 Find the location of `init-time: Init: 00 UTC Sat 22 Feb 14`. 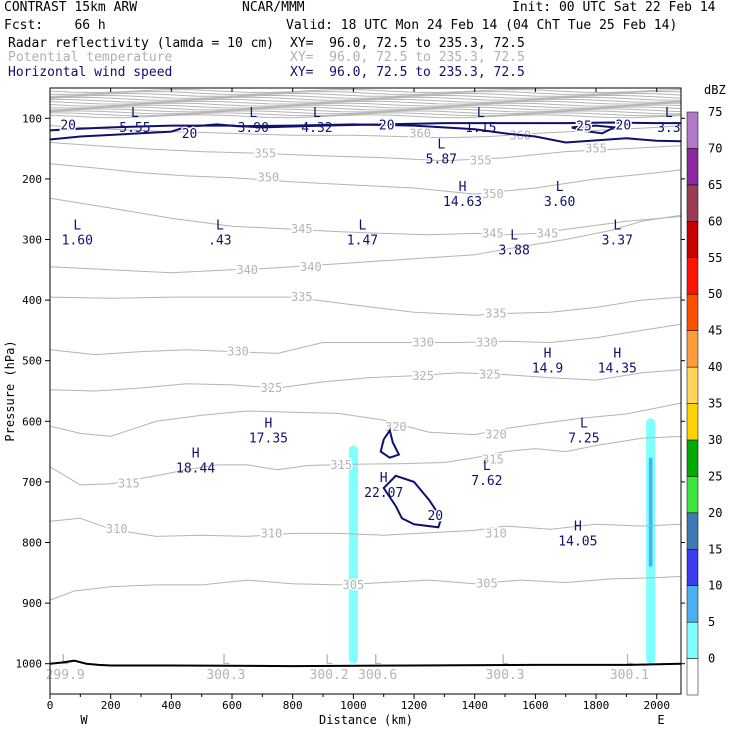

init-time: Init: 00 UTC Sat 22 Feb 14 is located at coordinates (614, 7).